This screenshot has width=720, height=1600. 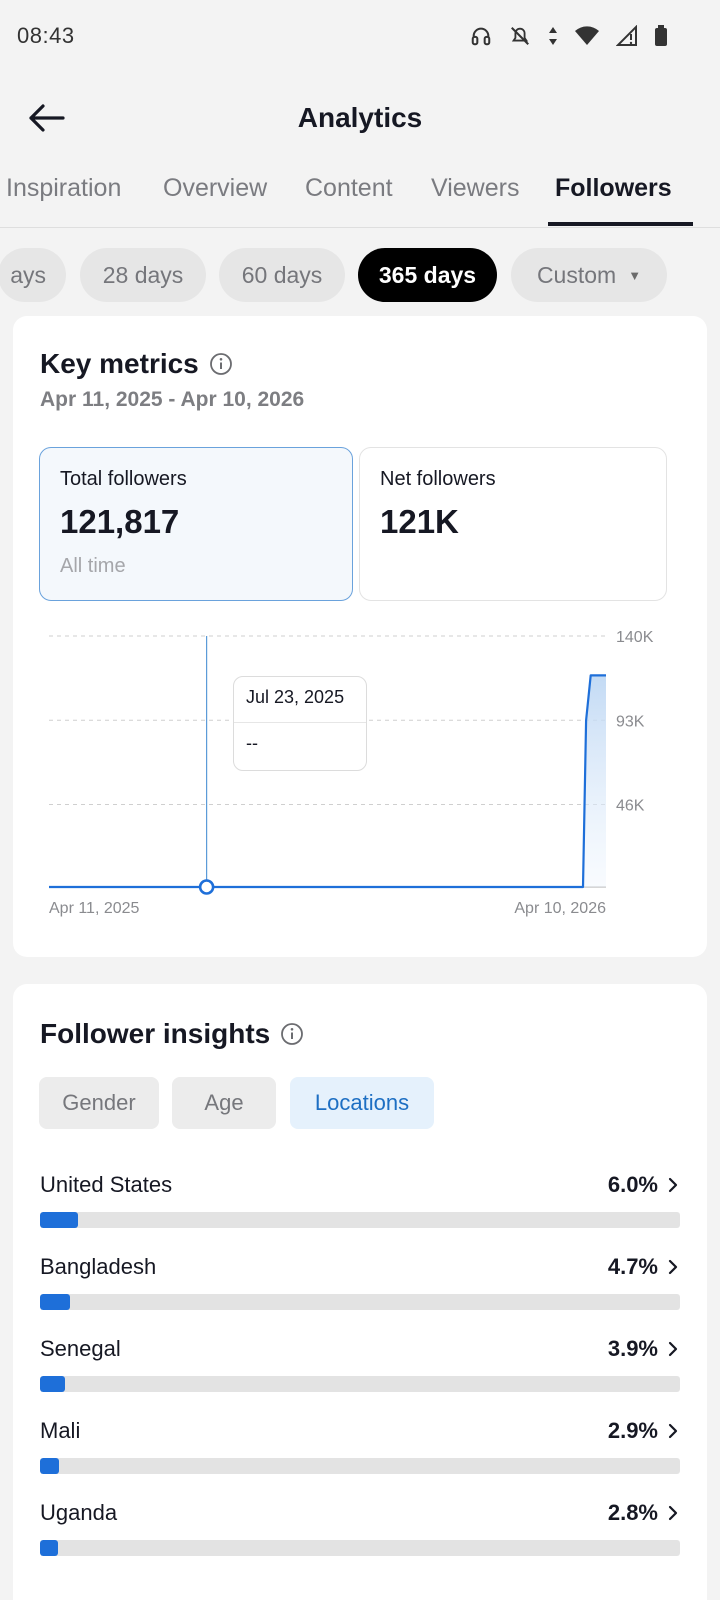 I want to click on segment-locations: Locations, so click(x=362, y=1103).